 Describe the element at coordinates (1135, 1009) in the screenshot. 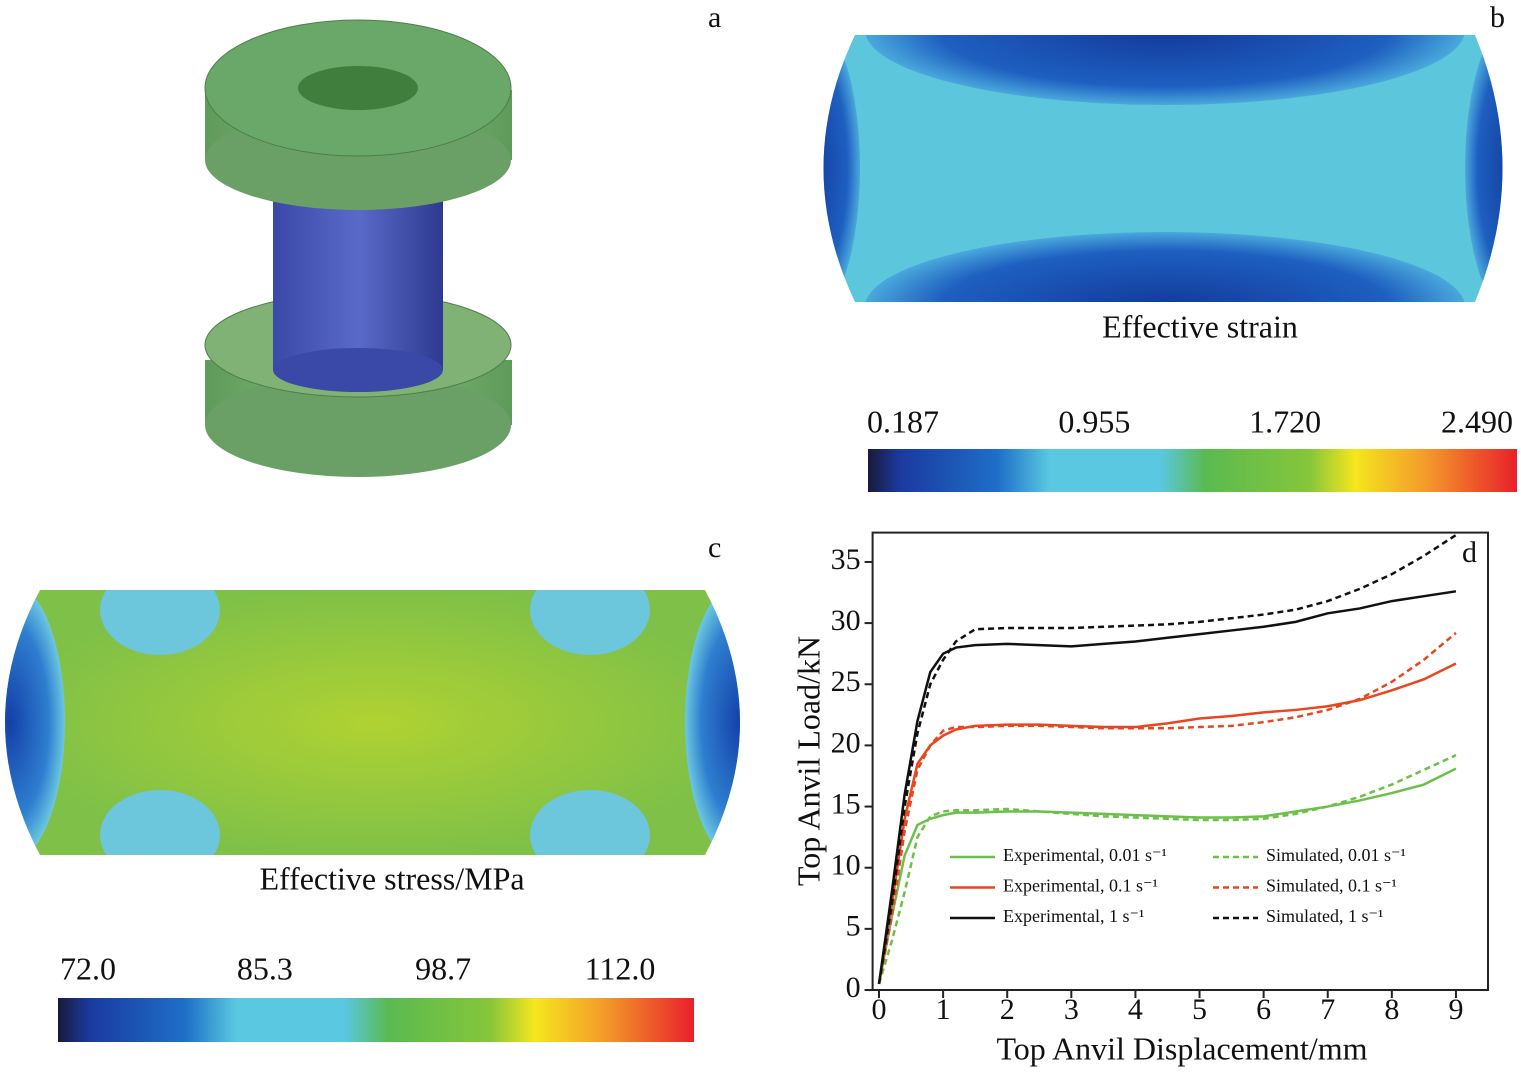

I see `x-tick-label: 4` at that location.